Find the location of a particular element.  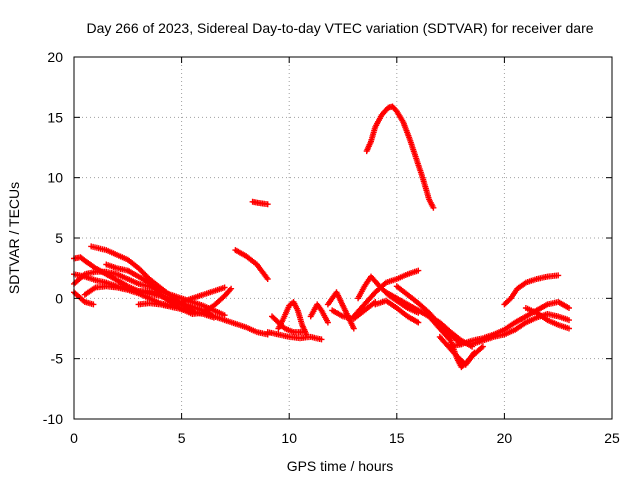

y-tick-label: -10 is located at coordinates (53, 419).